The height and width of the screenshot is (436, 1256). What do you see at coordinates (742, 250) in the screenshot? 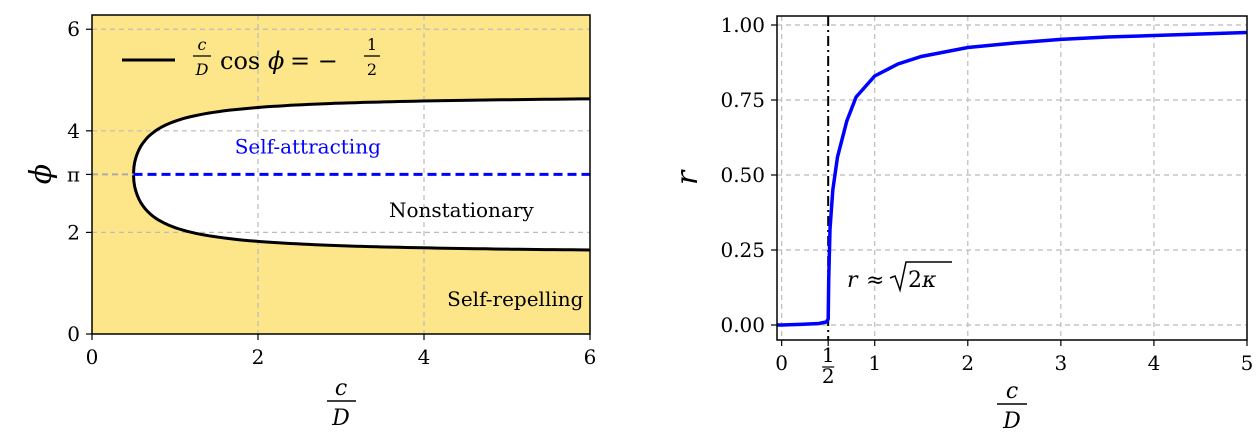
I see `y-tick-label: 0.25` at bounding box center [742, 250].